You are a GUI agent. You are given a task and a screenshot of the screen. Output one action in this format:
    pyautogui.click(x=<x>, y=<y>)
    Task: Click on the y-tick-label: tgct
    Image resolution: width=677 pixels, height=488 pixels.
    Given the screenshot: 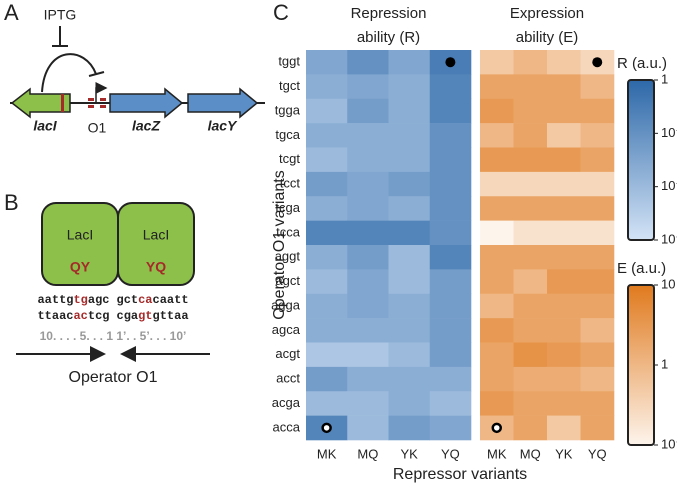 What is the action you would take?
    pyautogui.click(x=289, y=85)
    